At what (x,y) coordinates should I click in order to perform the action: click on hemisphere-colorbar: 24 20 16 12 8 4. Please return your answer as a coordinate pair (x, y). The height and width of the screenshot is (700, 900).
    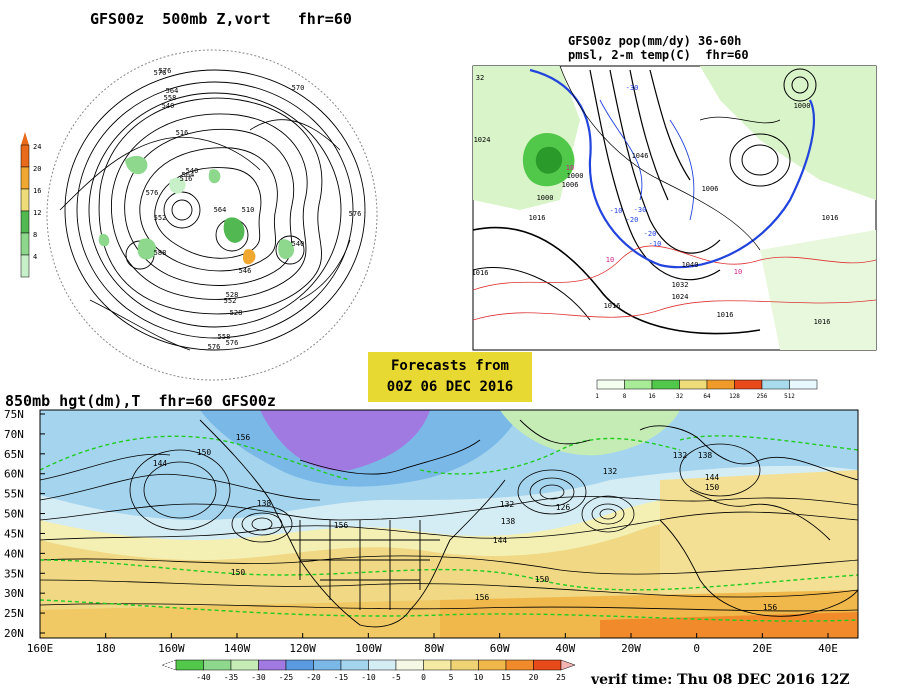
    Looking at the image, I should click on (30, 205).